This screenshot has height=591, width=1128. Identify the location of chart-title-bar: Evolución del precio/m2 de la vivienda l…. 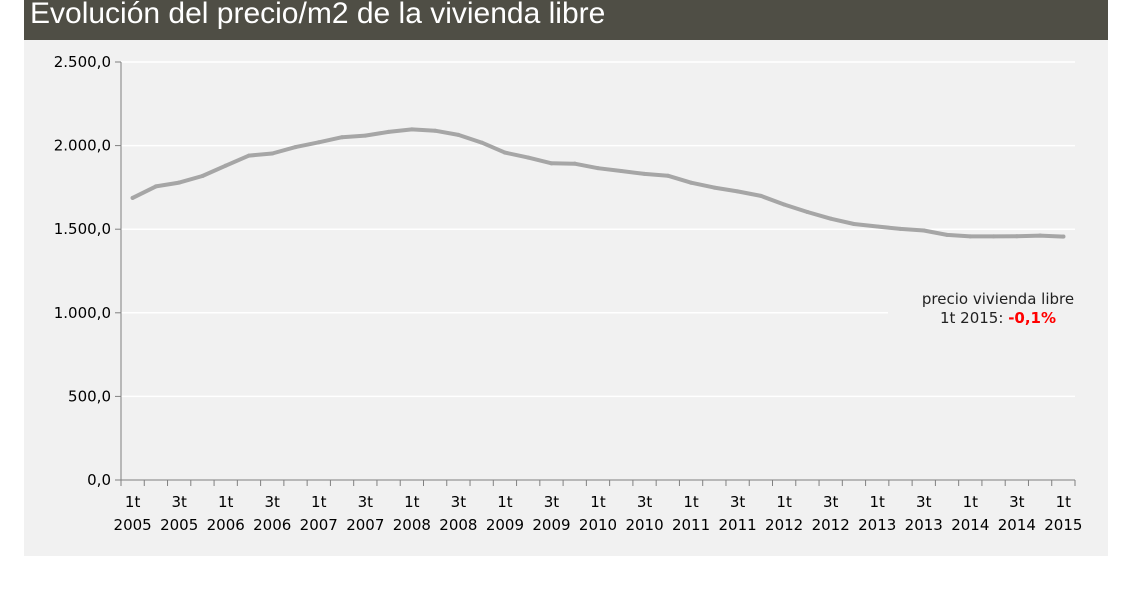
(566, 20).